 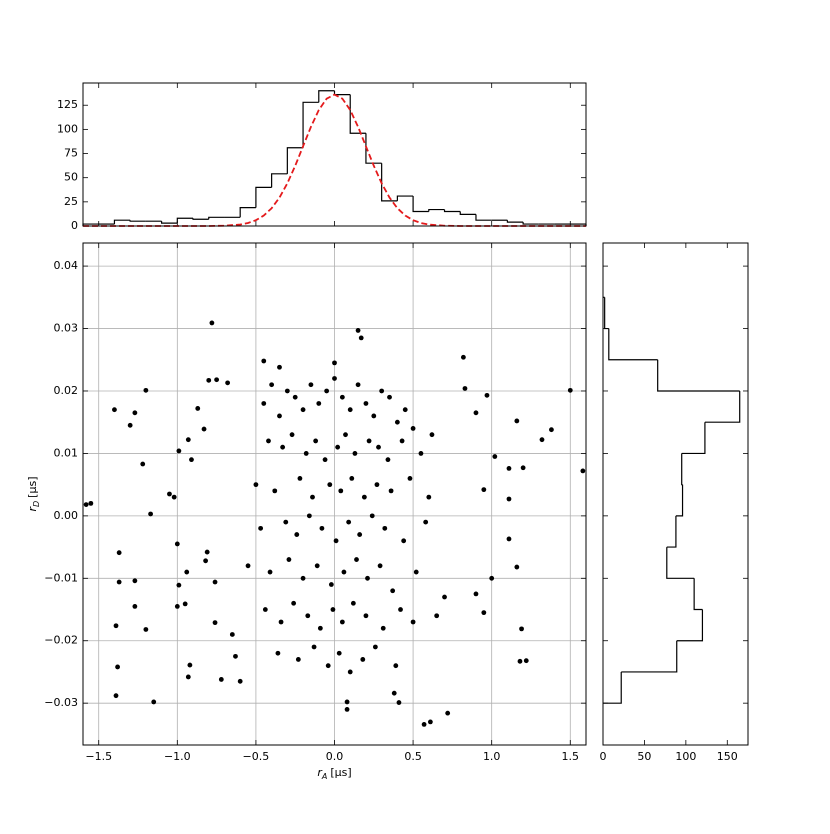 I want to click on x-tick-label: 100, so click(x=685, y=756).